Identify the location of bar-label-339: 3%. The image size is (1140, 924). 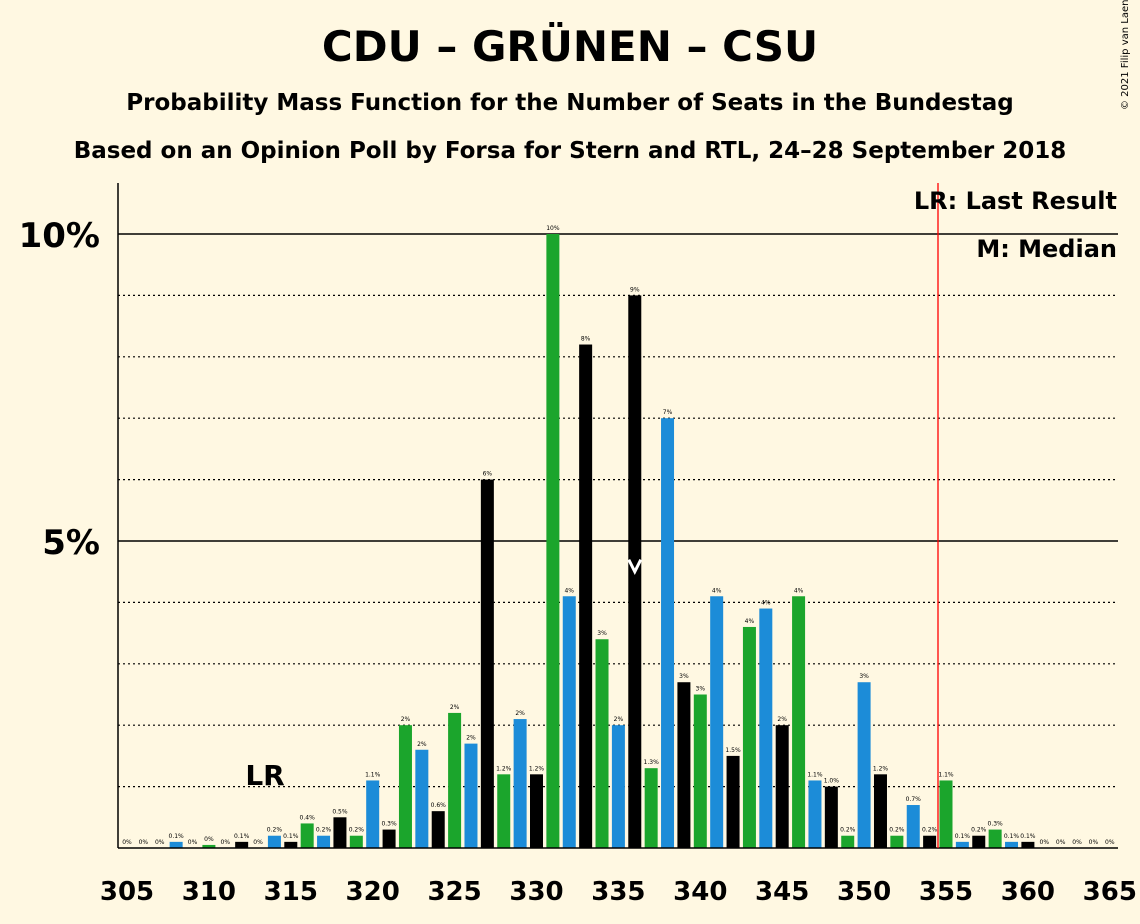
(684, 676).